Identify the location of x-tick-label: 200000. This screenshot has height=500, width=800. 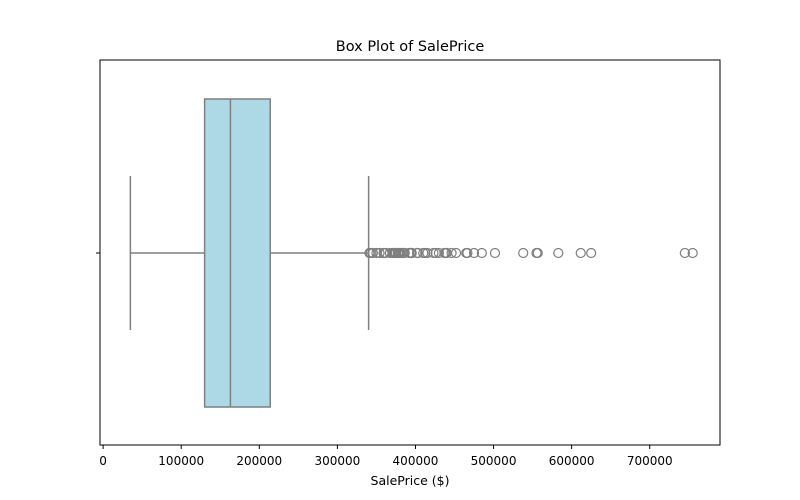
(259, 461).